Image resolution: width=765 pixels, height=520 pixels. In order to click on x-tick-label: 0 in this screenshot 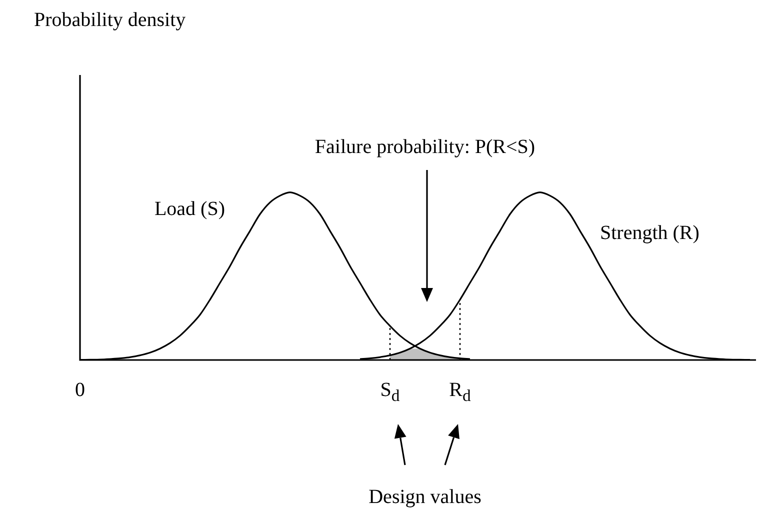, I will do `click(80, 390)`.